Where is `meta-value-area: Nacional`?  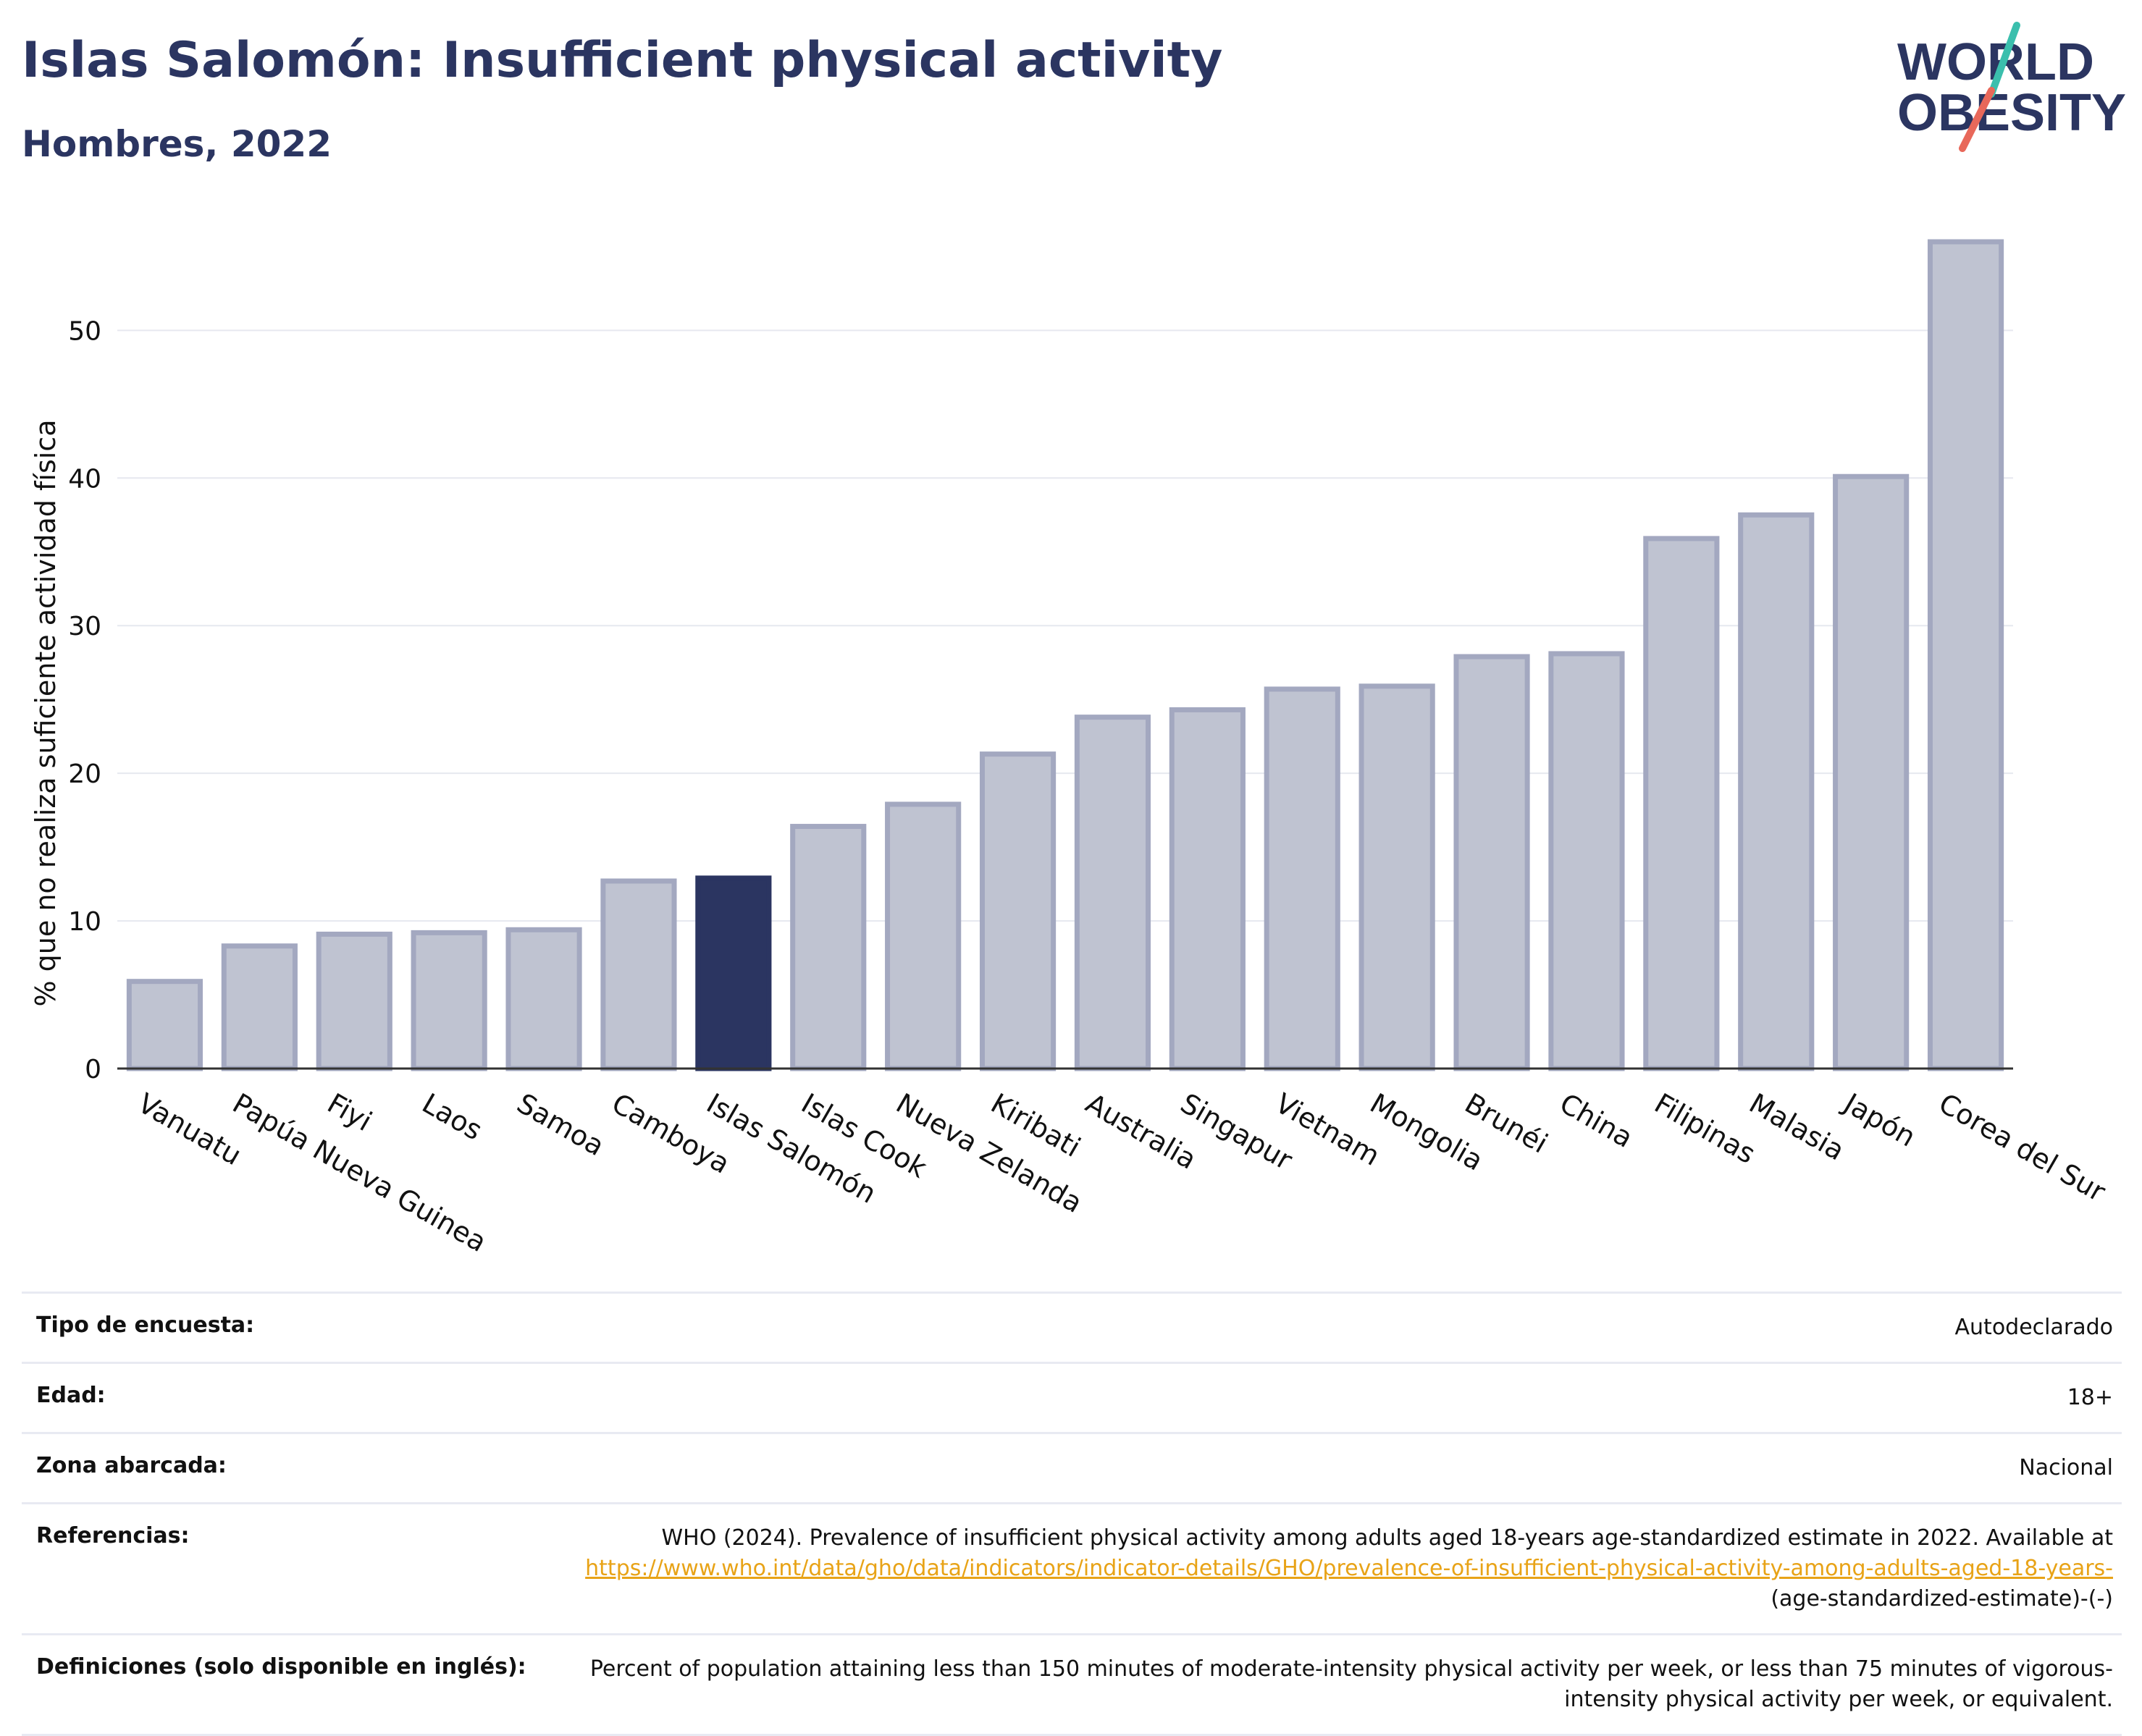 meta-value-area: Nacional is located at coordinates (2066, 1468).